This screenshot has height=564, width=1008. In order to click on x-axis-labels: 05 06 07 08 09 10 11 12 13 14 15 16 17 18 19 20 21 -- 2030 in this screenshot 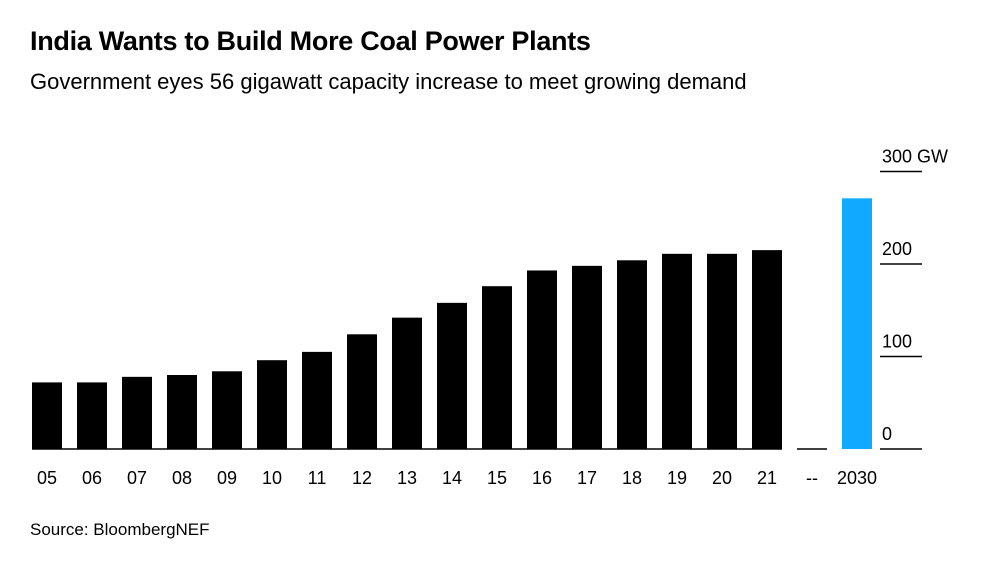, I will do `click(457, 478)`.